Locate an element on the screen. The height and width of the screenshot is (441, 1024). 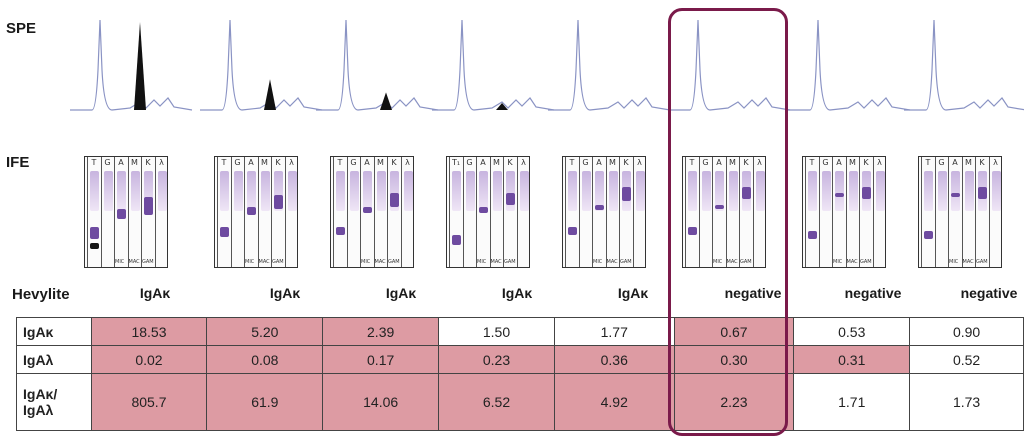
ratio-value-cell: 14.06 is located at coordinates (381, 402).